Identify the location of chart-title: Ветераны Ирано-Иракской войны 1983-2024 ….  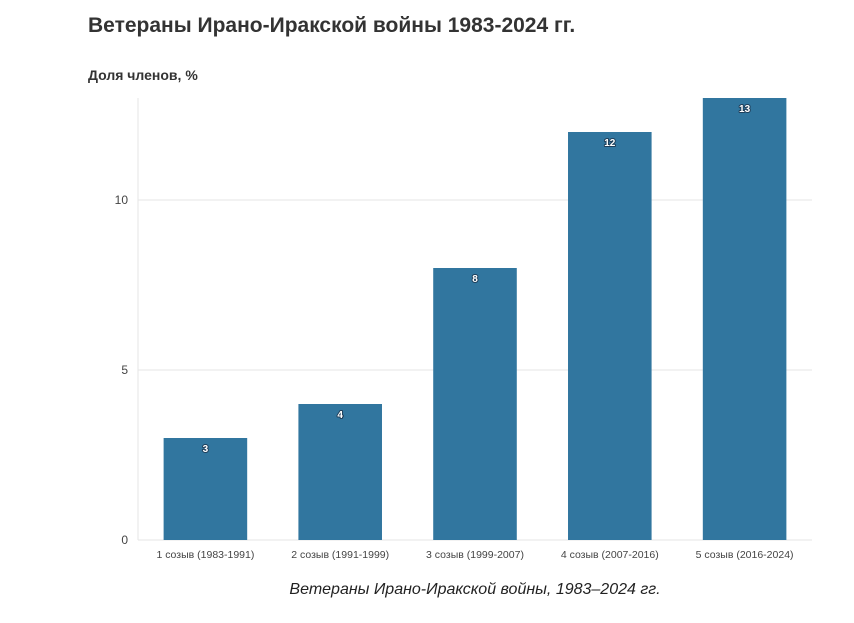
(332, 25).